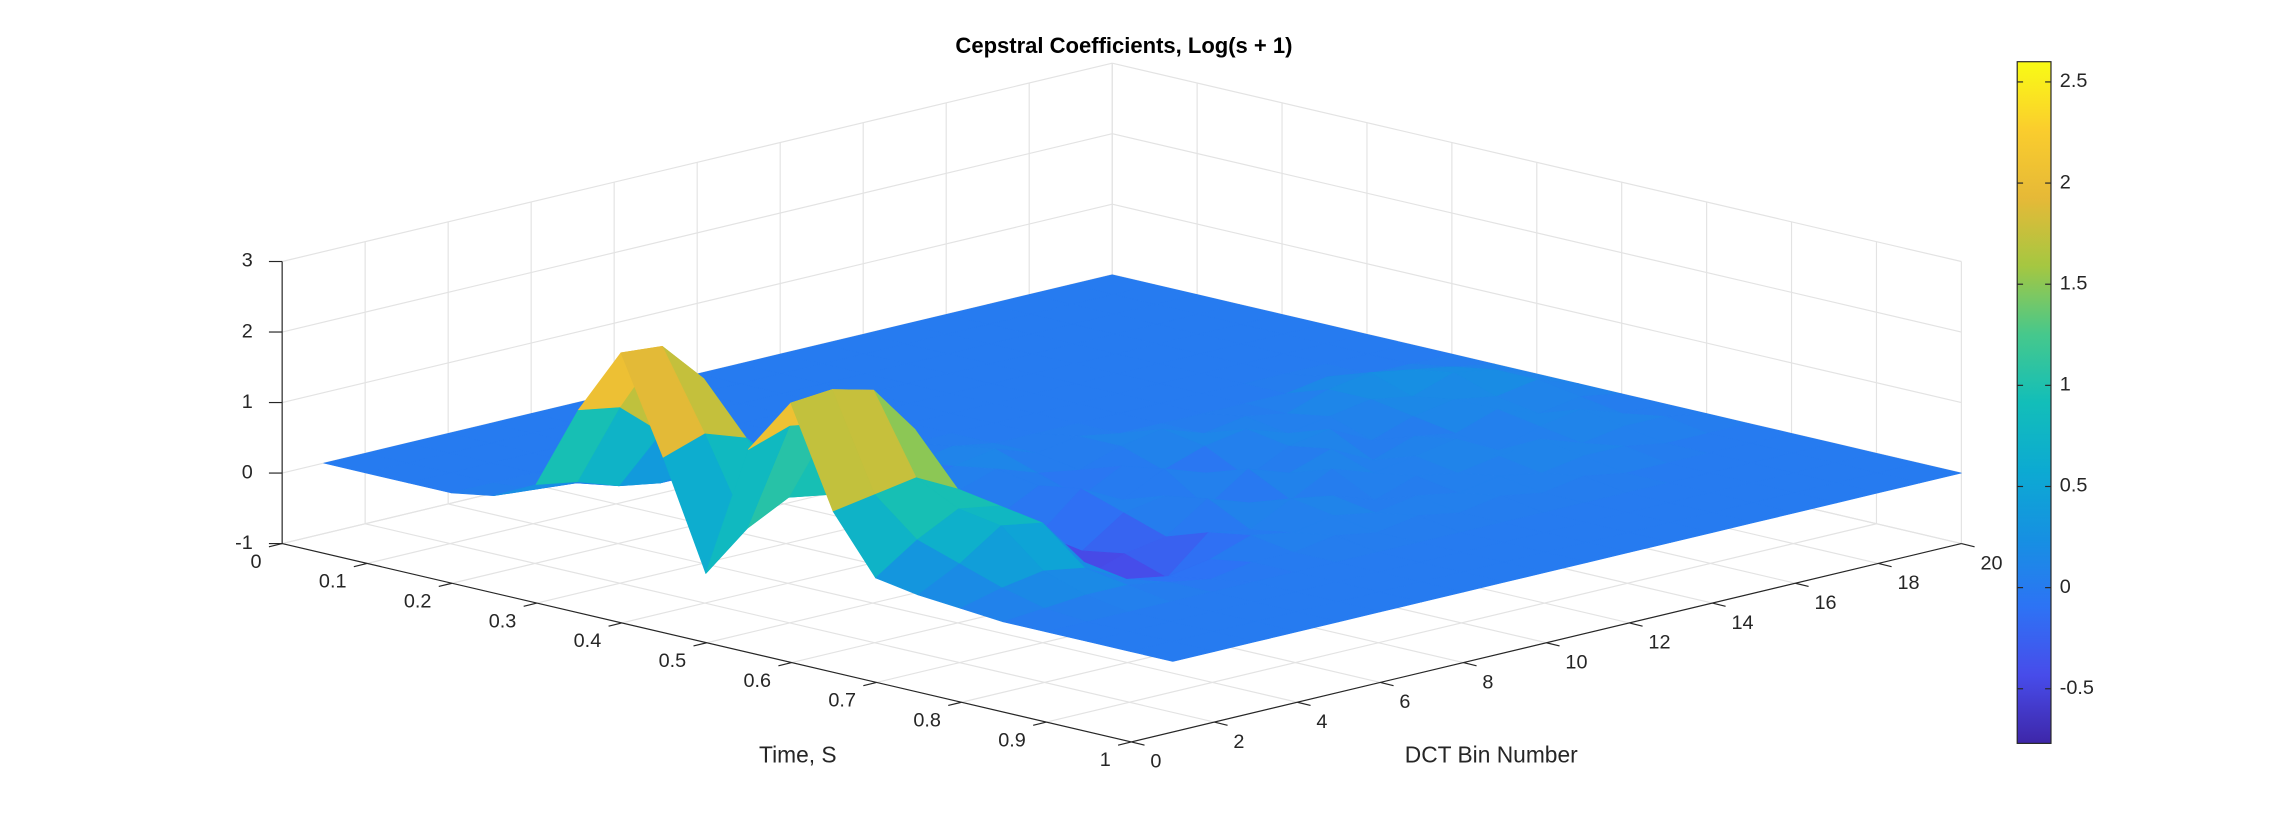 This screenshot has height=833, width=2292. What do you see at coordinates (247, 331) in the screenshot?
I see `z-tick-label: 2` at bounding box center [247, 331].